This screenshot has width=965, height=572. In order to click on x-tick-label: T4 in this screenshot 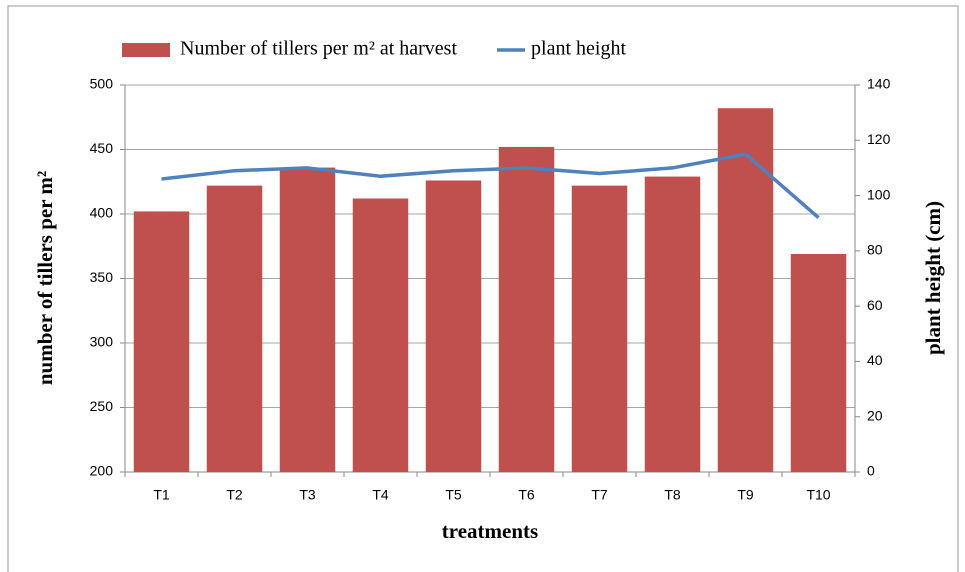, I will do `click(380, 495)`.